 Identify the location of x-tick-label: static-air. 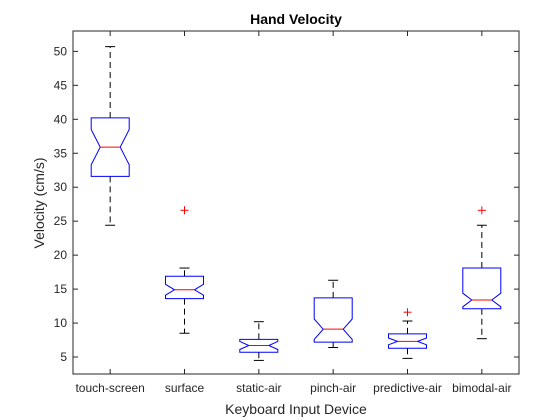
(258, 388).